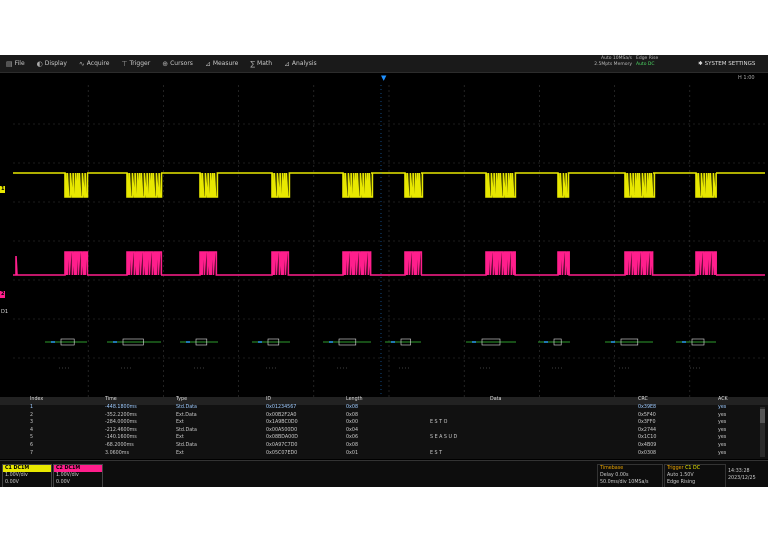 This screenshot has width=768, height=543. What do you see at coordinates (9, 63) in the screenshot?
I see `folder-icon: ▤` at bounding box center [9, 63].